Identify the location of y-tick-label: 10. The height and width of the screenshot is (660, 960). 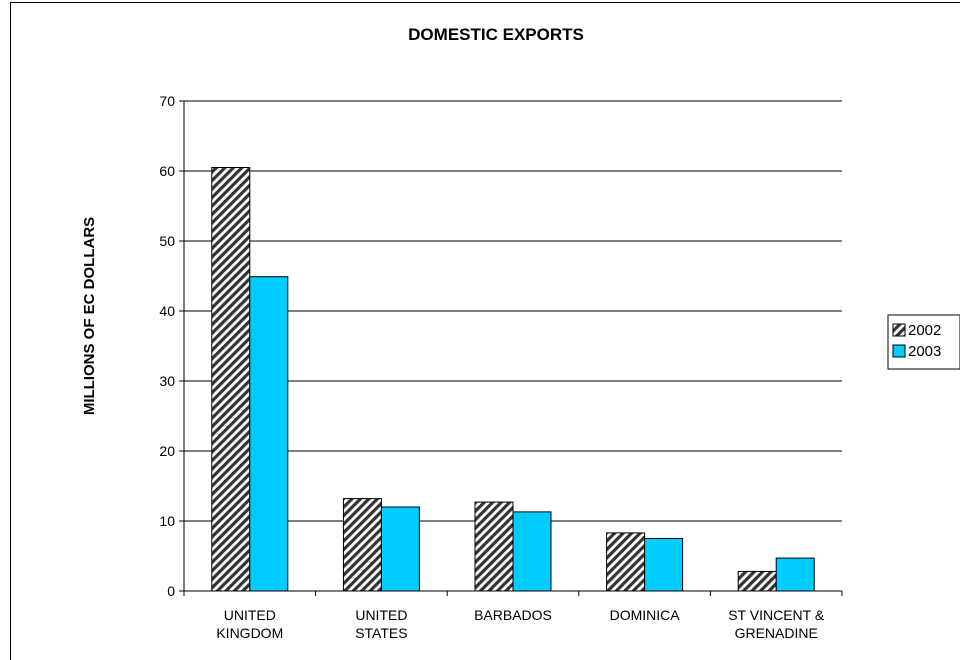
(167, 521).